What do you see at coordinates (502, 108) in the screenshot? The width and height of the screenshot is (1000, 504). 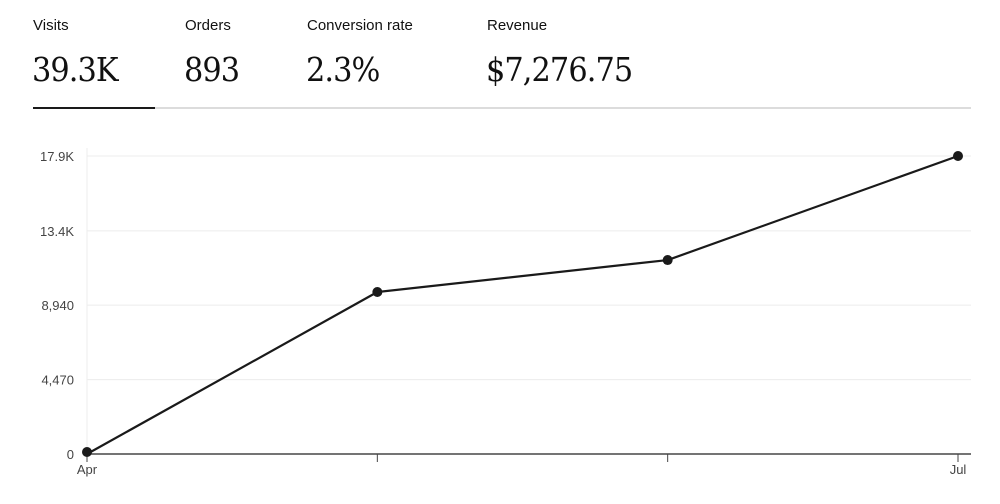 I see `tabs-divider` at bounding box center [502, 108].